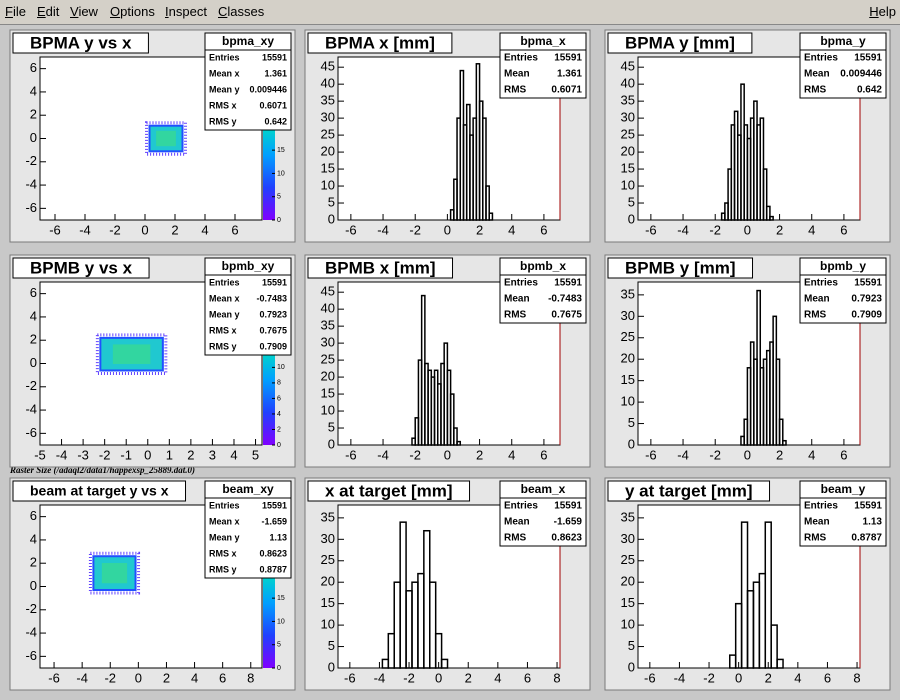  I want to click on menu-item: Inspect, so click(186, 11).